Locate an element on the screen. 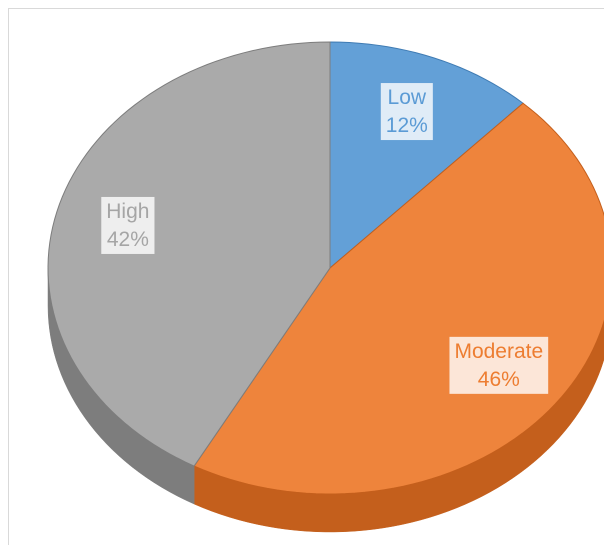 The image size is (604, 545). data-label: High 42% is located at coordinates (128, 225).